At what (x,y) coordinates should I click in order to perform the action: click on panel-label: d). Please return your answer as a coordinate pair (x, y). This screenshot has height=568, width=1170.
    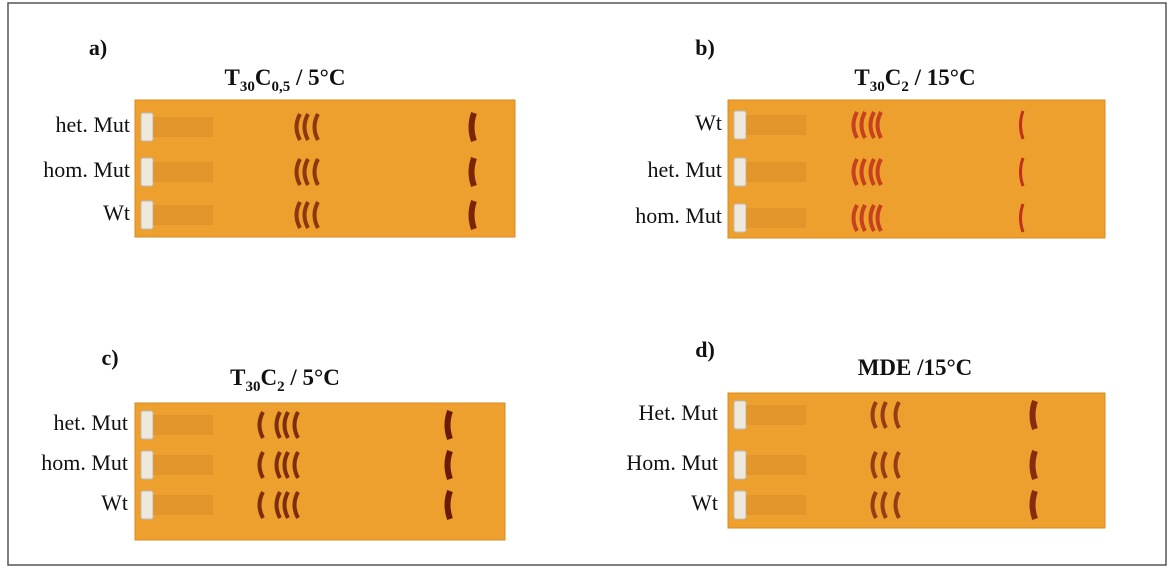
    Looking at the image, I should click on (705, 349).